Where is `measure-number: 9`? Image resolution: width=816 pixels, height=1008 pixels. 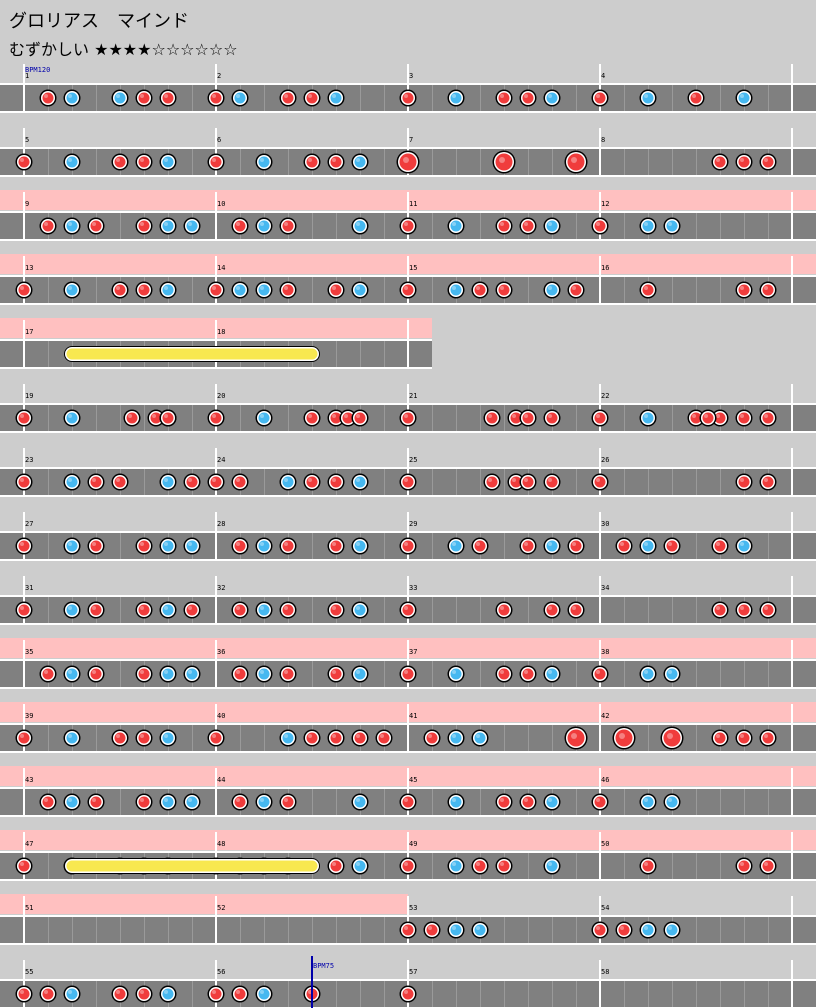 measure-number: 9 is located at coordinates (27, 204).